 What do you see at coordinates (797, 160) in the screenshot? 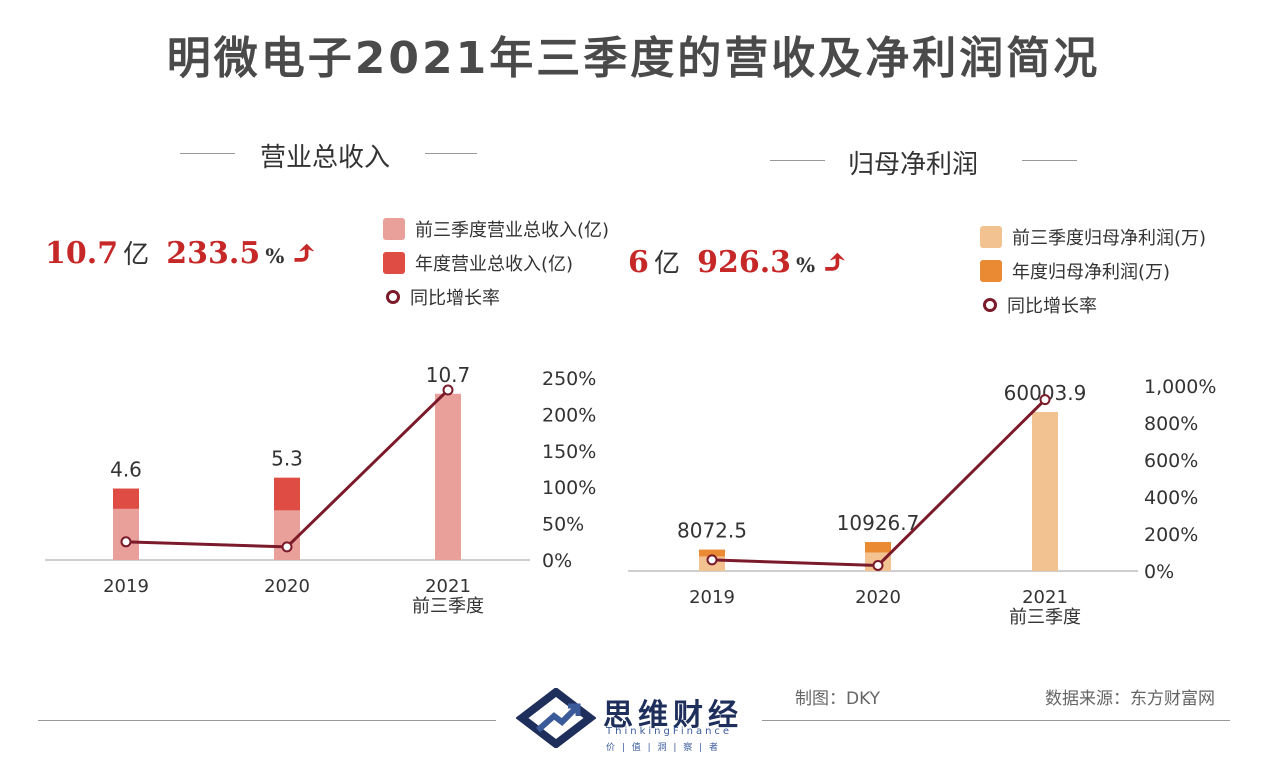
I see `title-rule-right-a` at bounding box center [797, 160].